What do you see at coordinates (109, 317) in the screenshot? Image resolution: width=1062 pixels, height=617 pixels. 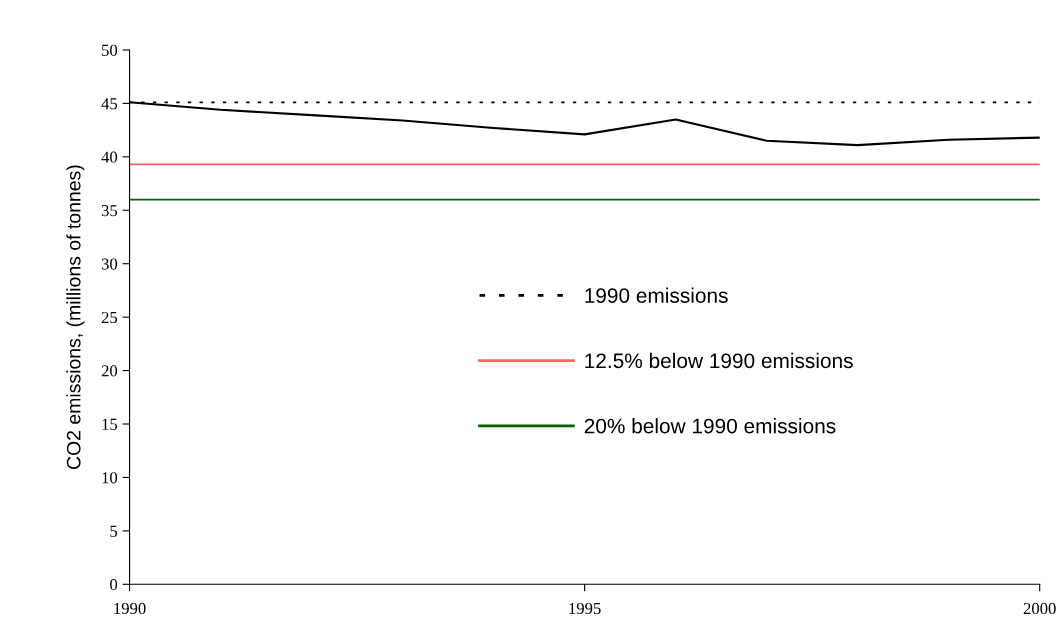 I see `y-tick-label: 25` at bounding box center [109, 317].